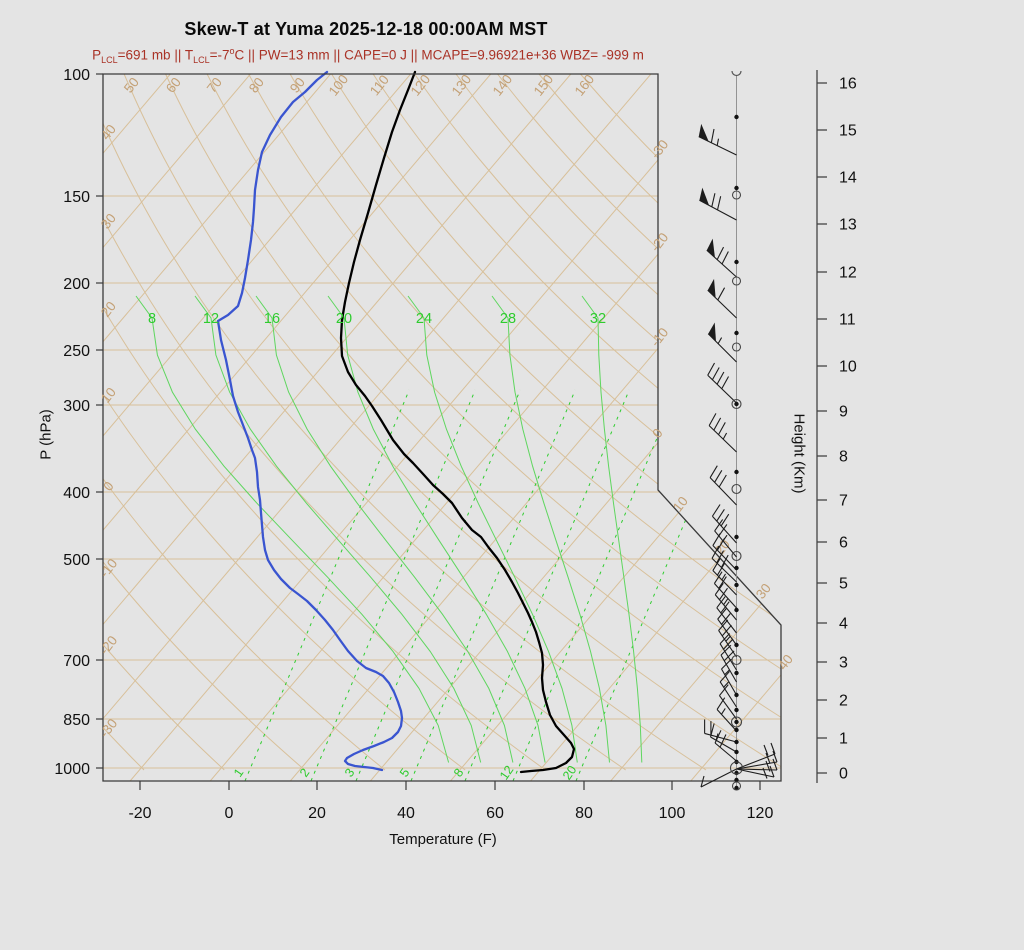 Image resolution: width=1024 pixels, height=950 pixels. What do you see at coordinates (76, 560) in the screenshot?
I see `svg-text: 500` at bounding box center [76, 560].